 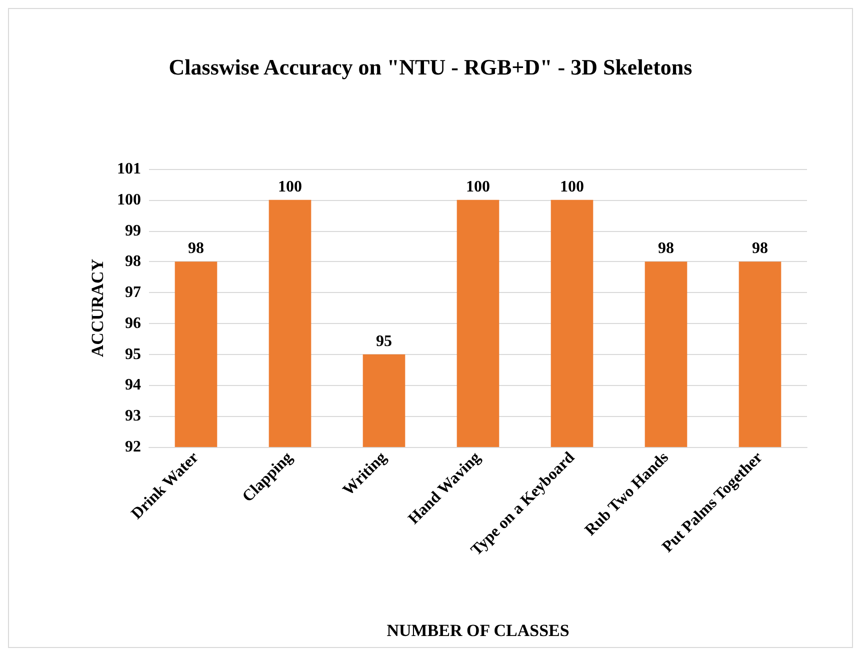 I want to click on y-tick-label: 95, so click(x=133, y=354).